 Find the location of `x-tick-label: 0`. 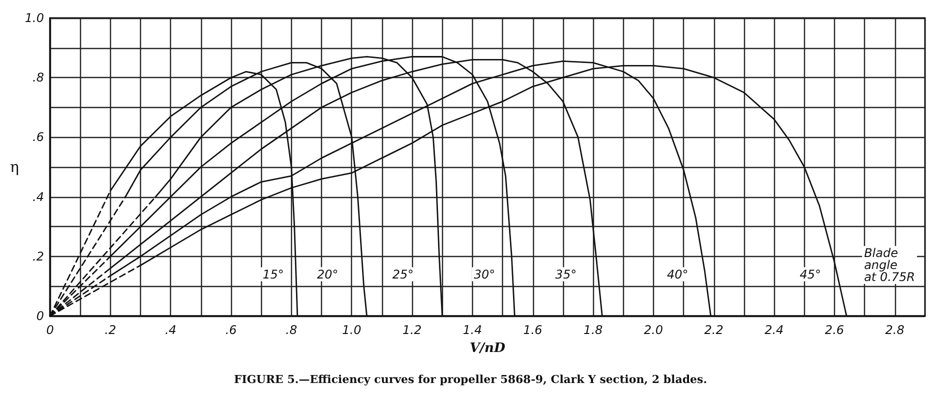

x-tick-label: 0 is located at coordinates (50, 330).